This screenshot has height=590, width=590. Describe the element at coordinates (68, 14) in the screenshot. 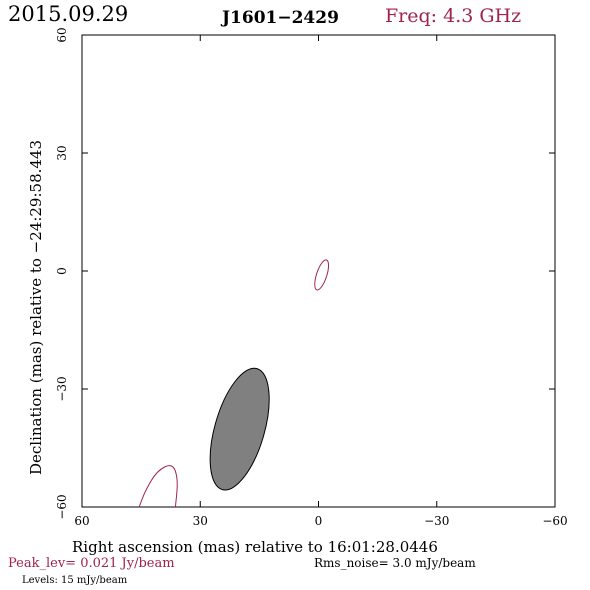

I see `observation-date: 2015.09.29` at that location.